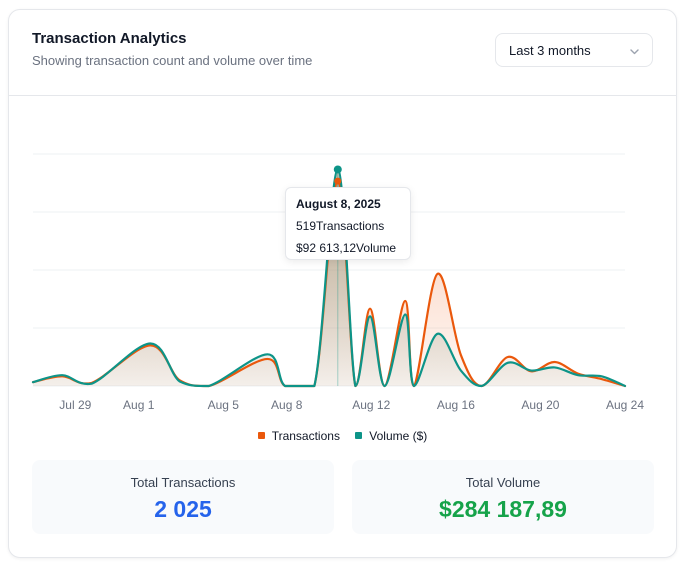 The width and height of the screenshot is (685, 568). I want to click on active-point-transactions, so click(338, 181).